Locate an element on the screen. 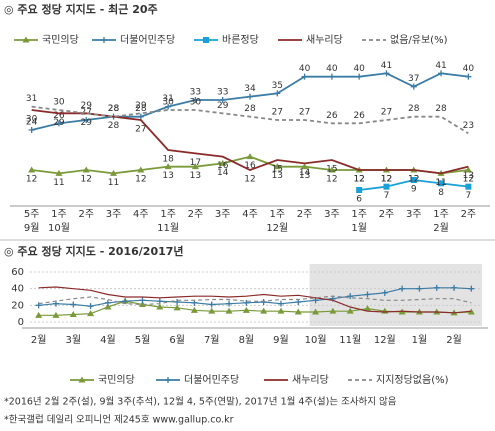  y-tick-label: 20 is located at coordinates (17, 305).